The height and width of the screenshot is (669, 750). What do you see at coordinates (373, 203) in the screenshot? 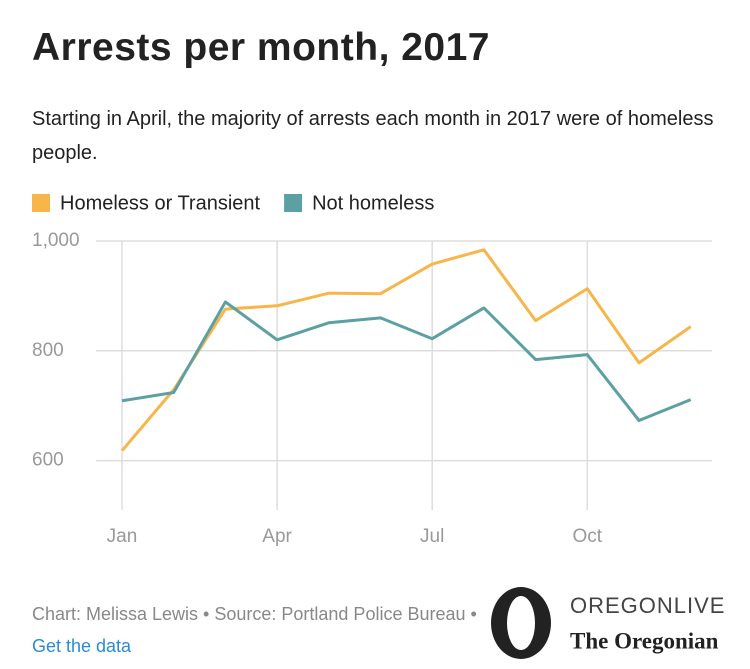
I see `legend-label: Not homeless` at bounding box center [373, 203].